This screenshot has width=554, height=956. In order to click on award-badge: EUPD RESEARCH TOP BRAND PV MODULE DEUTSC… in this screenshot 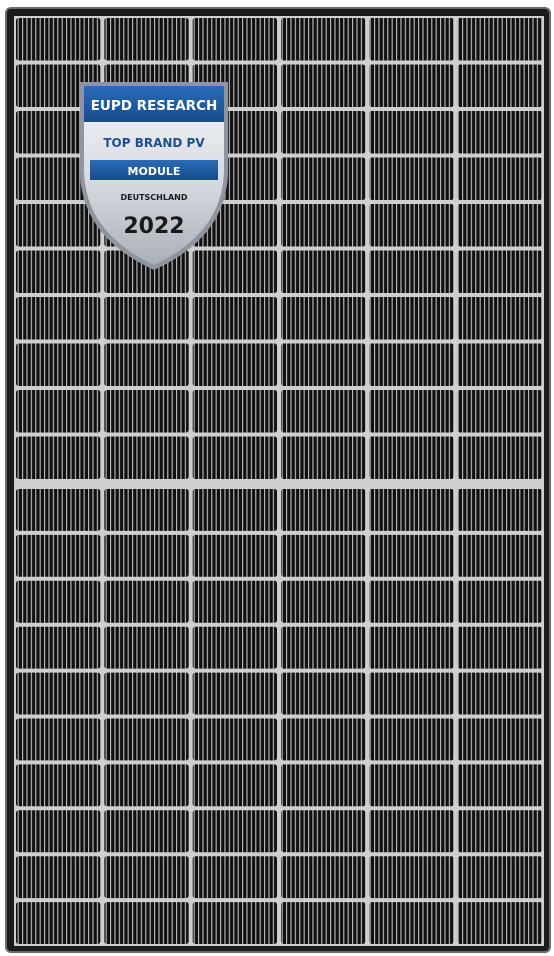, I will do `click(154, 176)`.